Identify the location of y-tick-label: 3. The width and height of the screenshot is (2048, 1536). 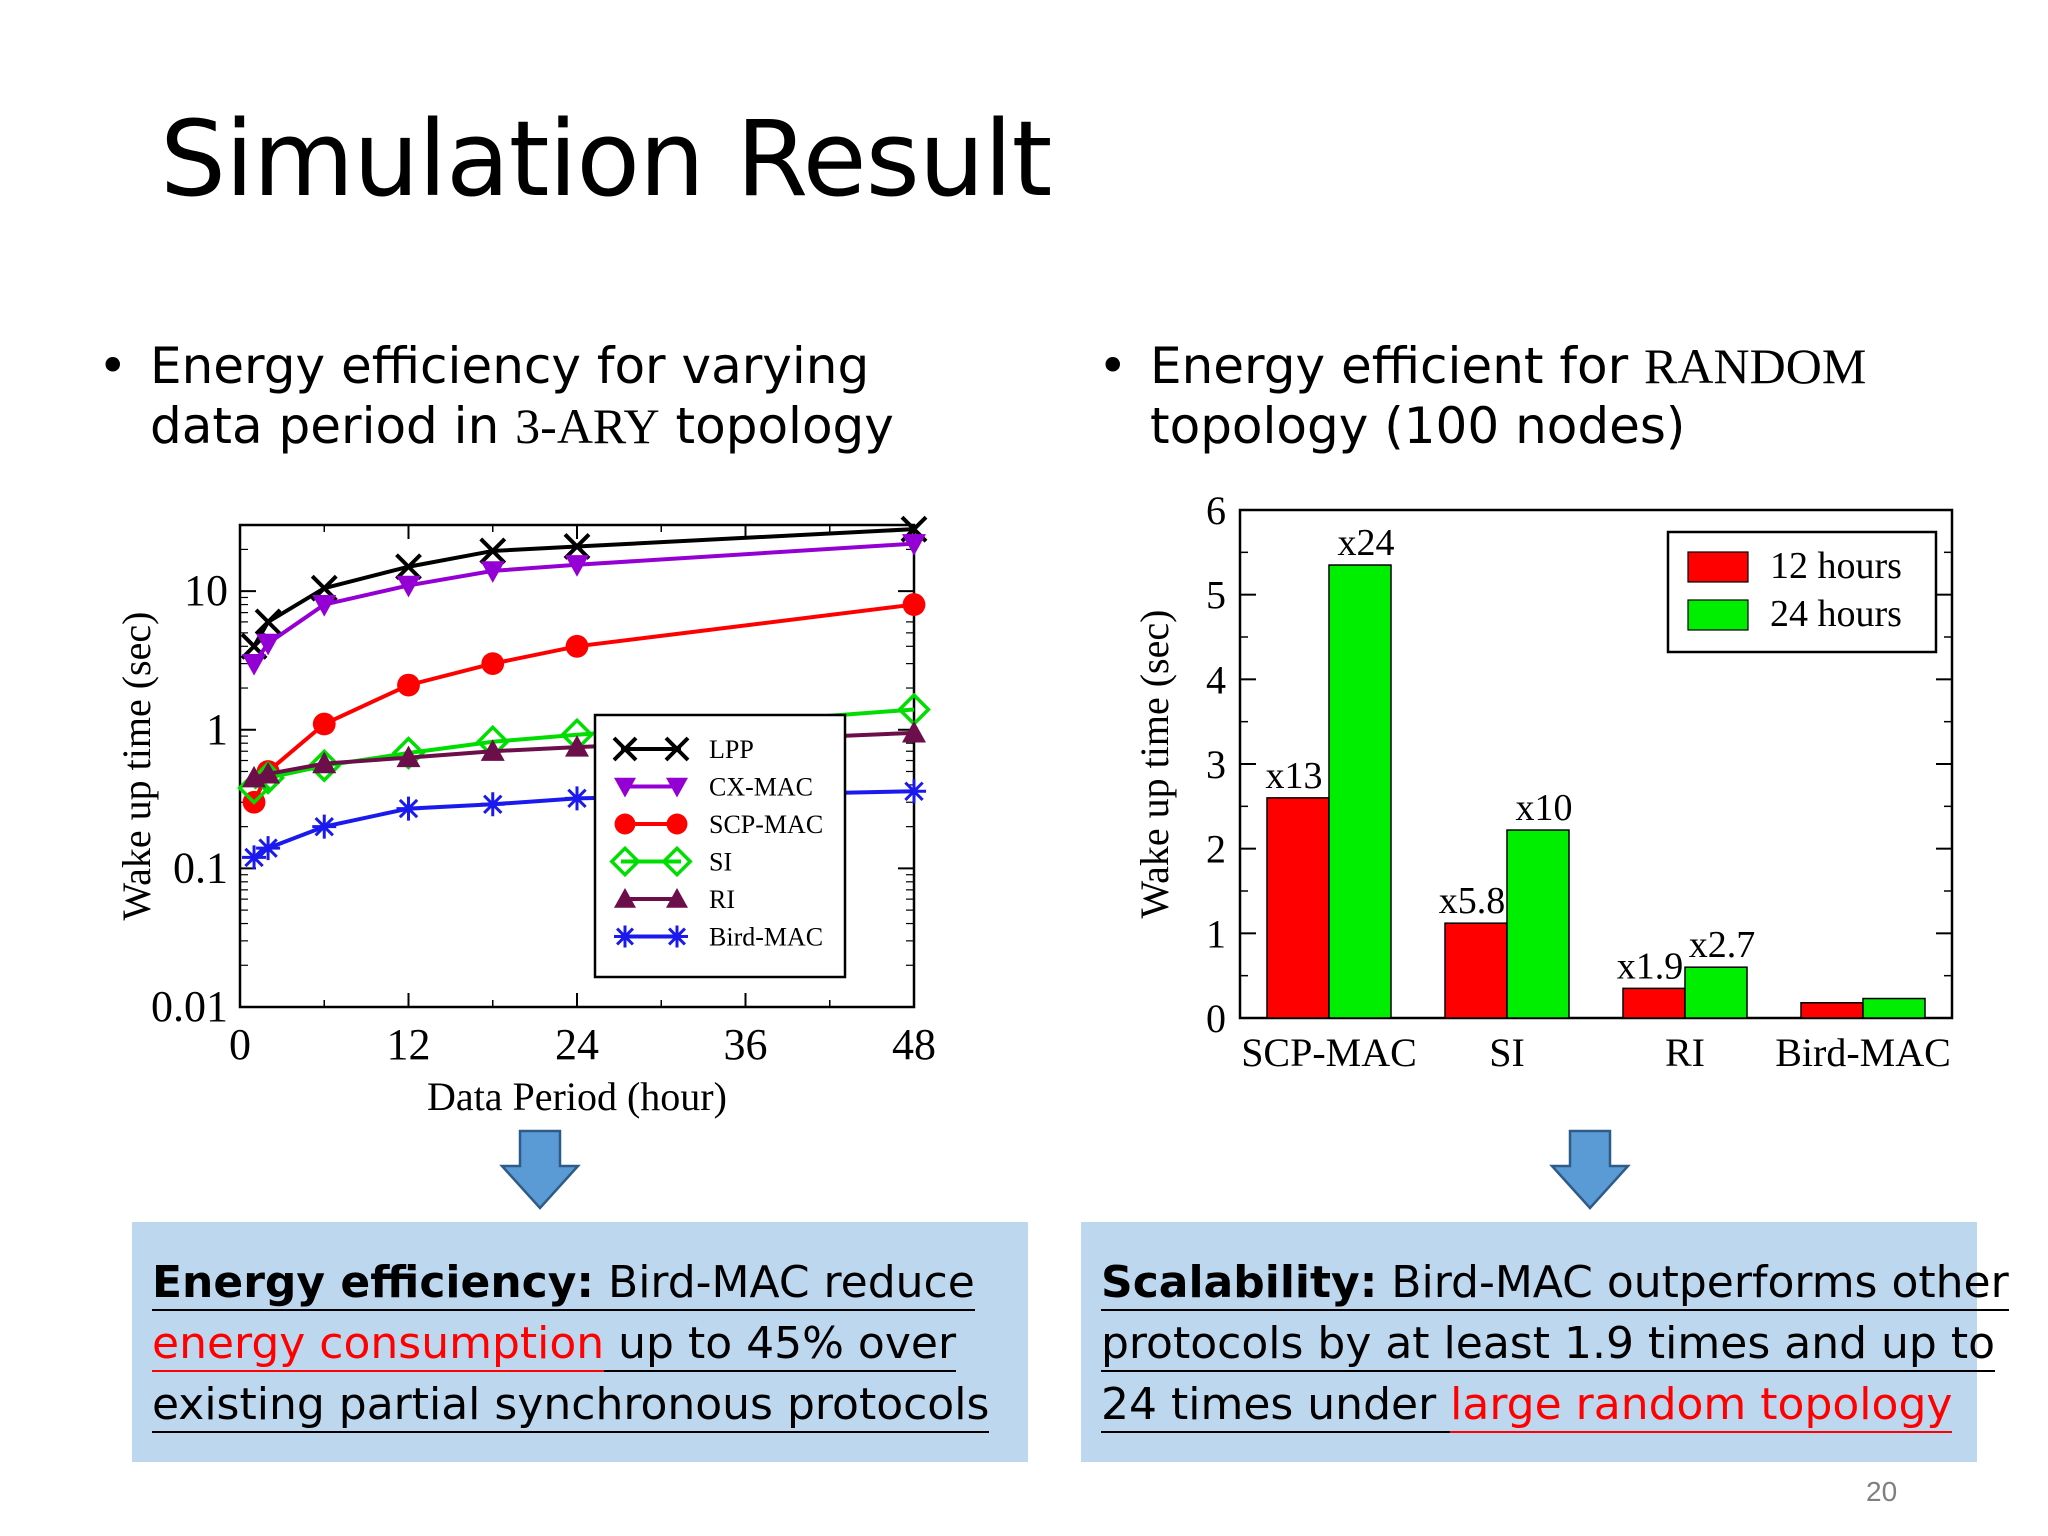
(1216, 764).